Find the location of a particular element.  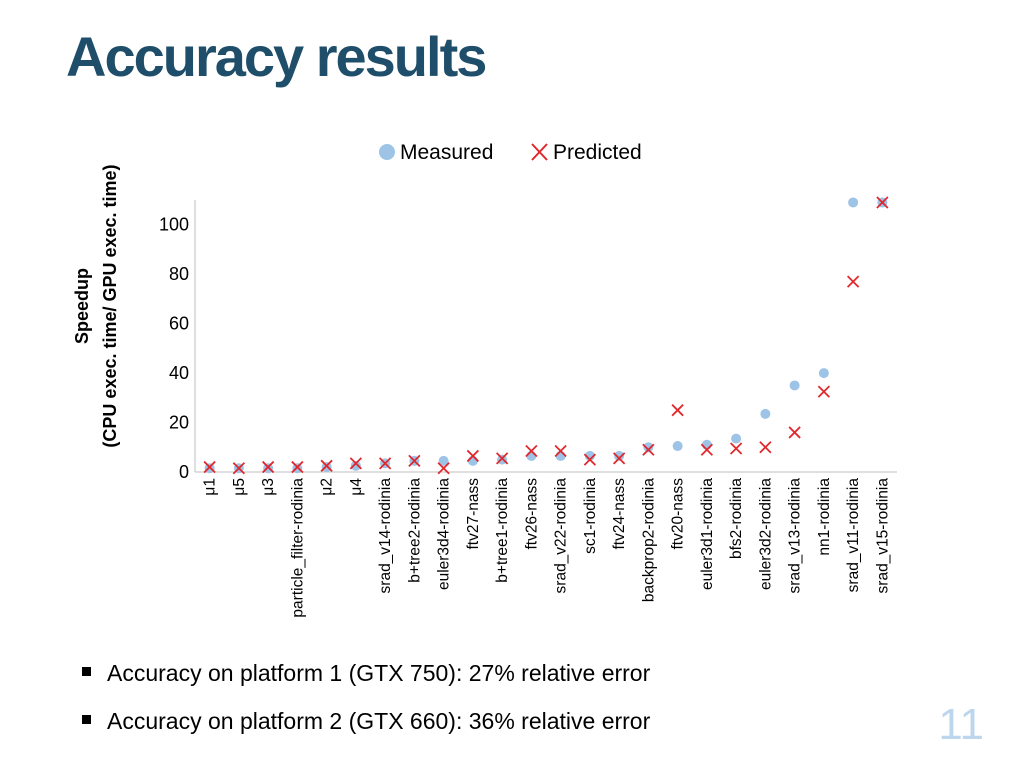

x-tick-label: bfs2-rodinia is located at coordinates (736, 518).